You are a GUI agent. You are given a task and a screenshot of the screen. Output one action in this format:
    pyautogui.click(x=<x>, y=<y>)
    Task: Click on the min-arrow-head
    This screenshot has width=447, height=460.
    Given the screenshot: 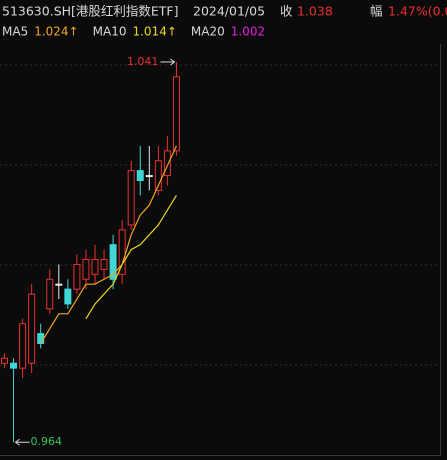 What is the action you would take?
    pyautogui.click(x=17, y=442)
    